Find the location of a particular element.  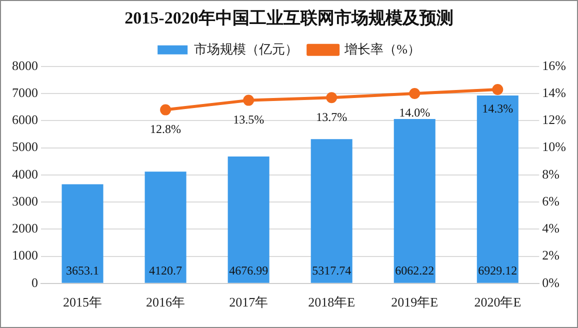

data-label: 4120.7 is located at coordinates (165, 271).